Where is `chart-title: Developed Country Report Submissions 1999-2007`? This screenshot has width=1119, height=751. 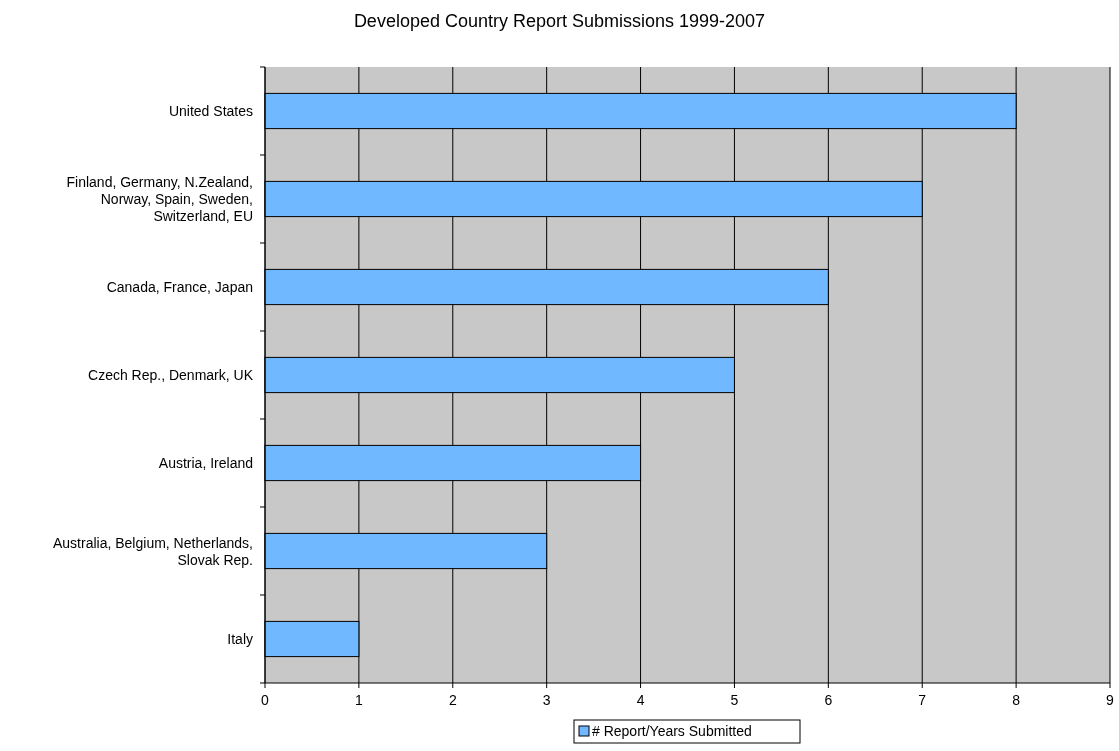
chart-title: Developed Country Report Submissions 1999-2007 is located at coordinates (559, 21).